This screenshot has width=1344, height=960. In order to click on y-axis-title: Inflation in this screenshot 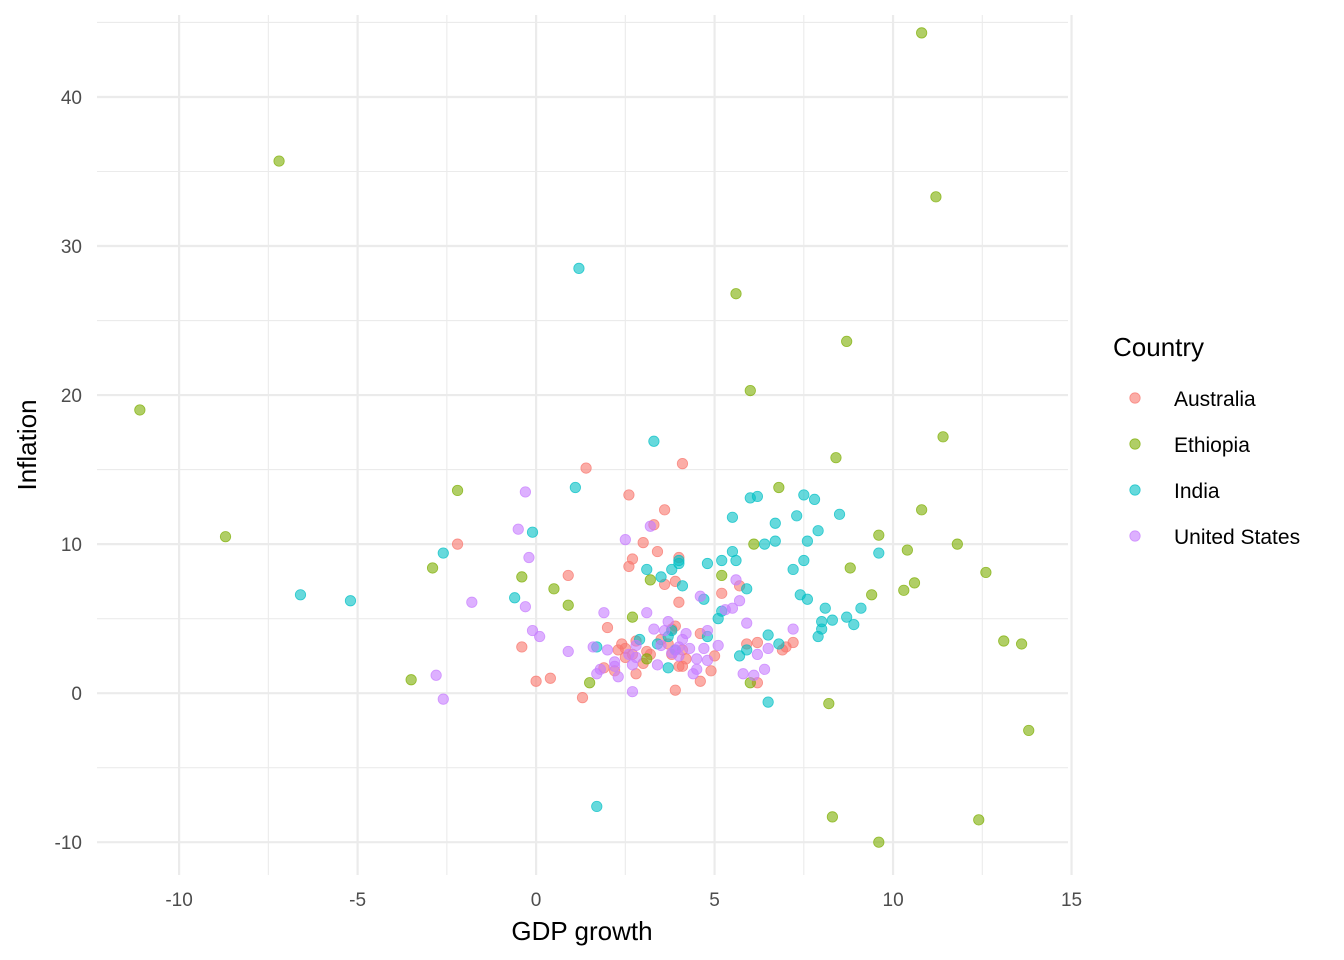, I will do `click(27, 444)`.